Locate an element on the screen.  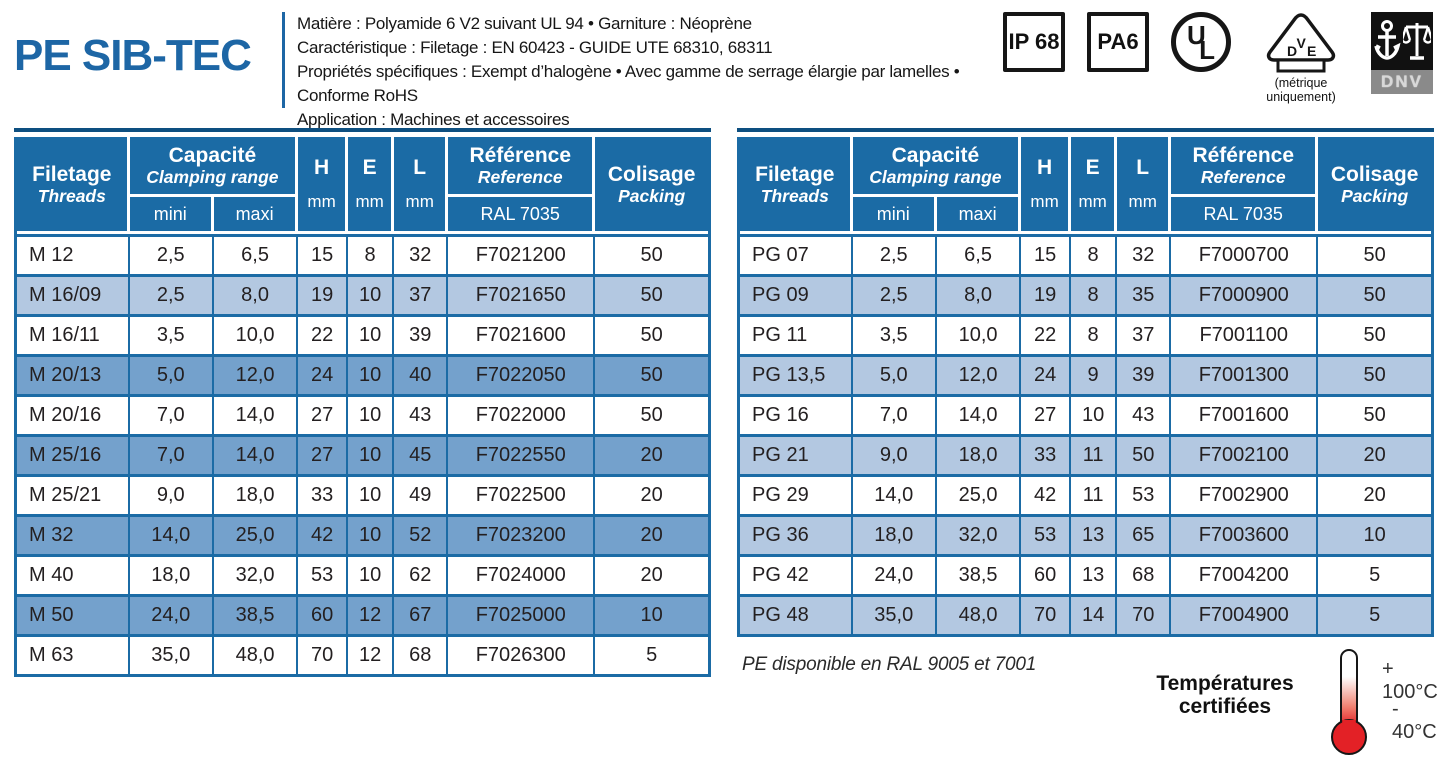
cell-l: 37 is located at coordinates (421, 294).